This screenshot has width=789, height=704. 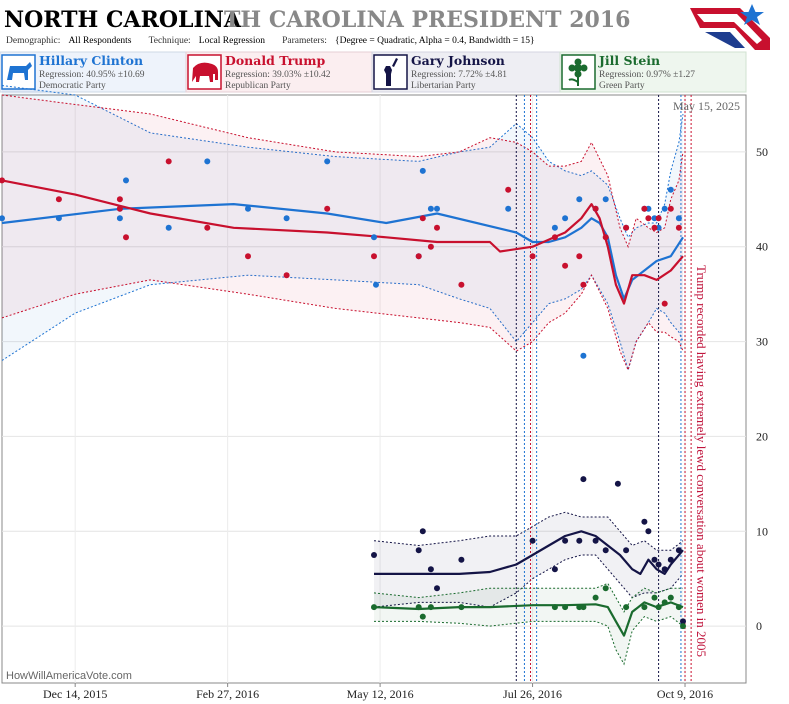 I want to click on legend-stein-regression: Regression: 0.97% ±1.27, so click(x=647, y=75).